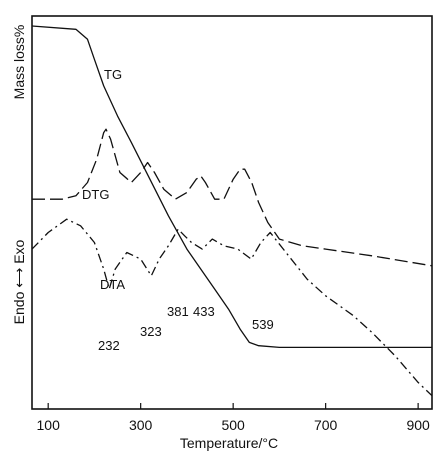 The height and width of the screenshot is (451, 435). What do you see at coordinates (109, 345) in the screenshot?
I see `peak-label-232: 232` at bounding box center [109, 345].